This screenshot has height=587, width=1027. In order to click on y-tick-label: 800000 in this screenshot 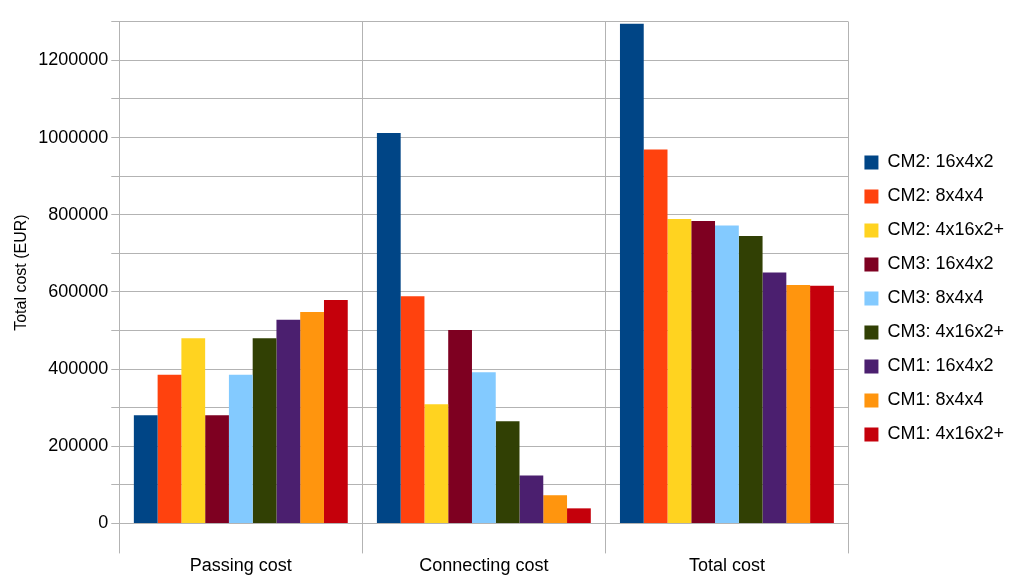, I will do `click(78, 213)`.